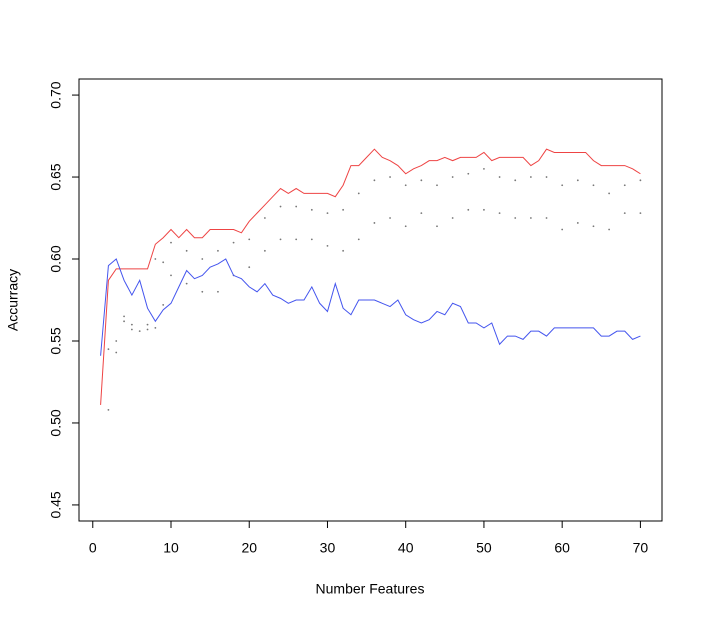  I want to click on y-tick-label: 0.55, so click(56, 340).